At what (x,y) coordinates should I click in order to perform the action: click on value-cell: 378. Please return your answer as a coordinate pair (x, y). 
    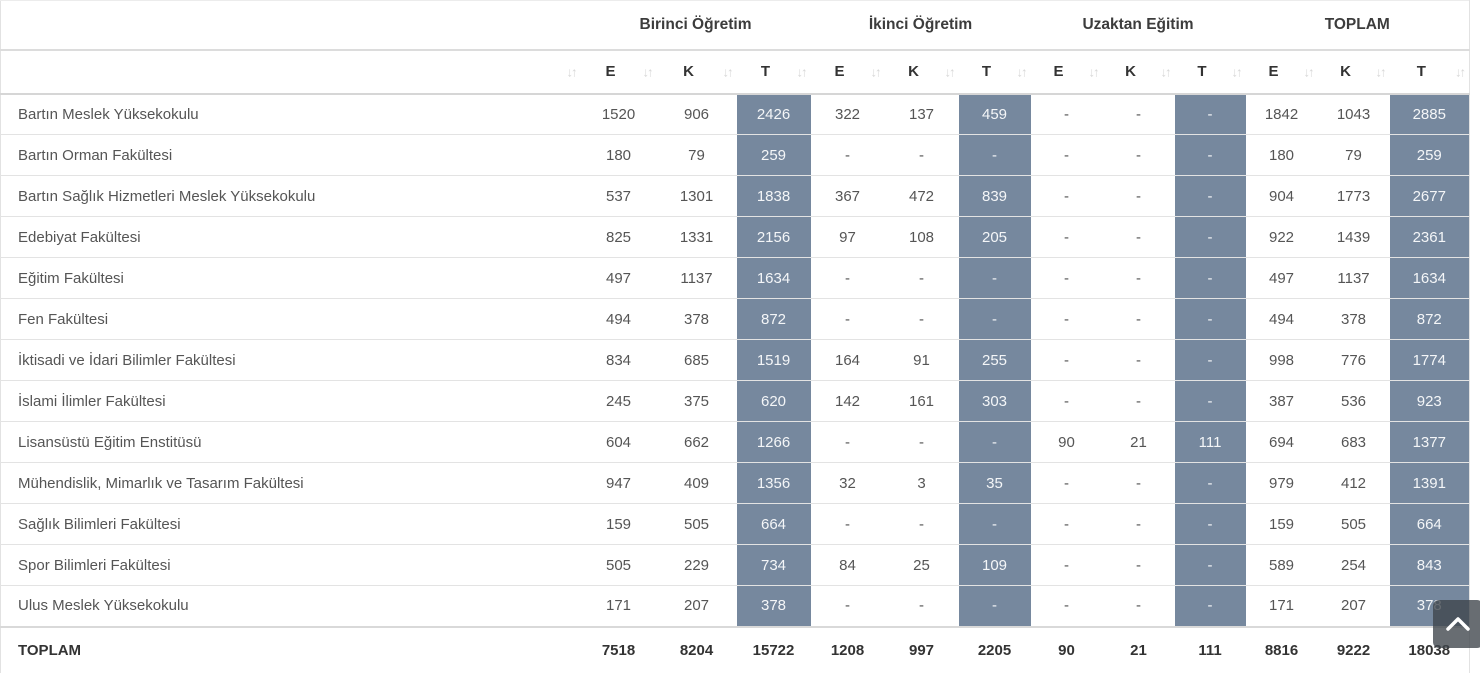
    Looking at the image, I should click on (1353, 319).